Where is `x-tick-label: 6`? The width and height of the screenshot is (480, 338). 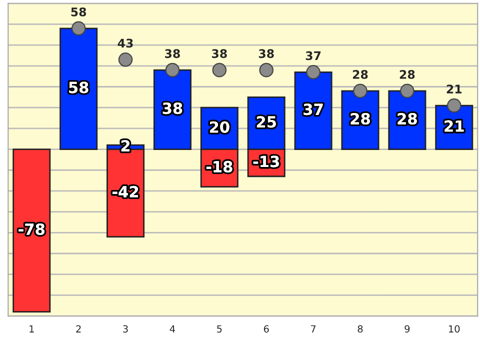 x-tick-label: 6 is located at coordinates (266, 329).